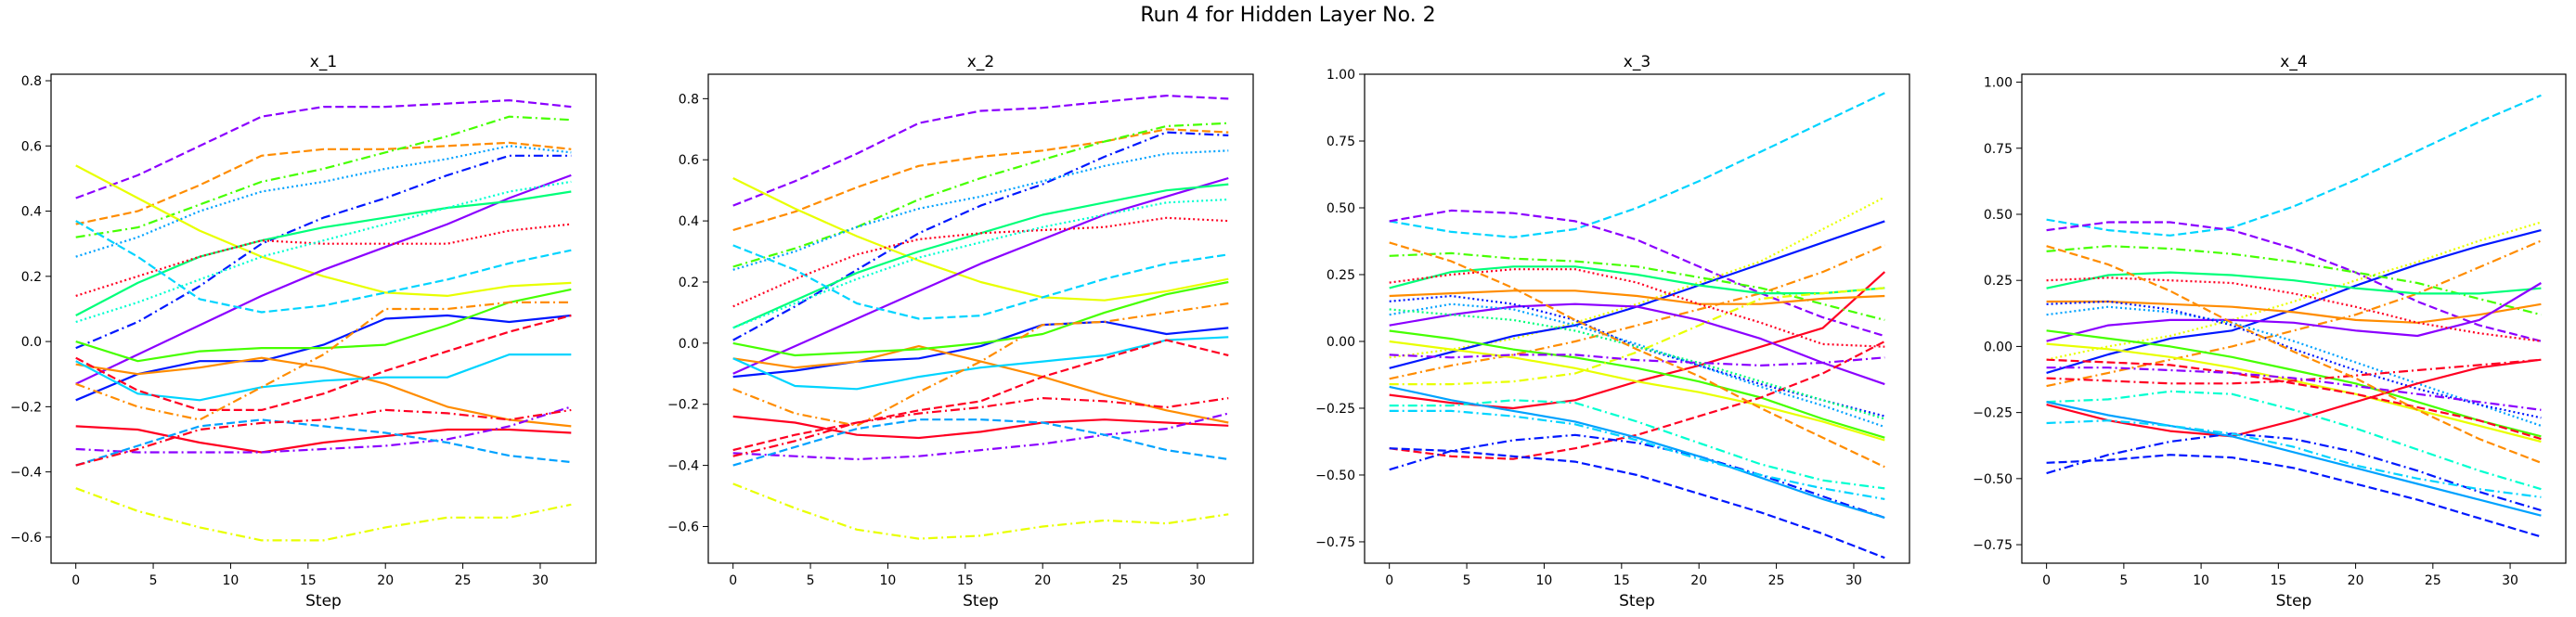  What do you see at coordinates (323, 62) in the screenshot?
I see `subplot-title: x_1` at bounding box center [323, 62].